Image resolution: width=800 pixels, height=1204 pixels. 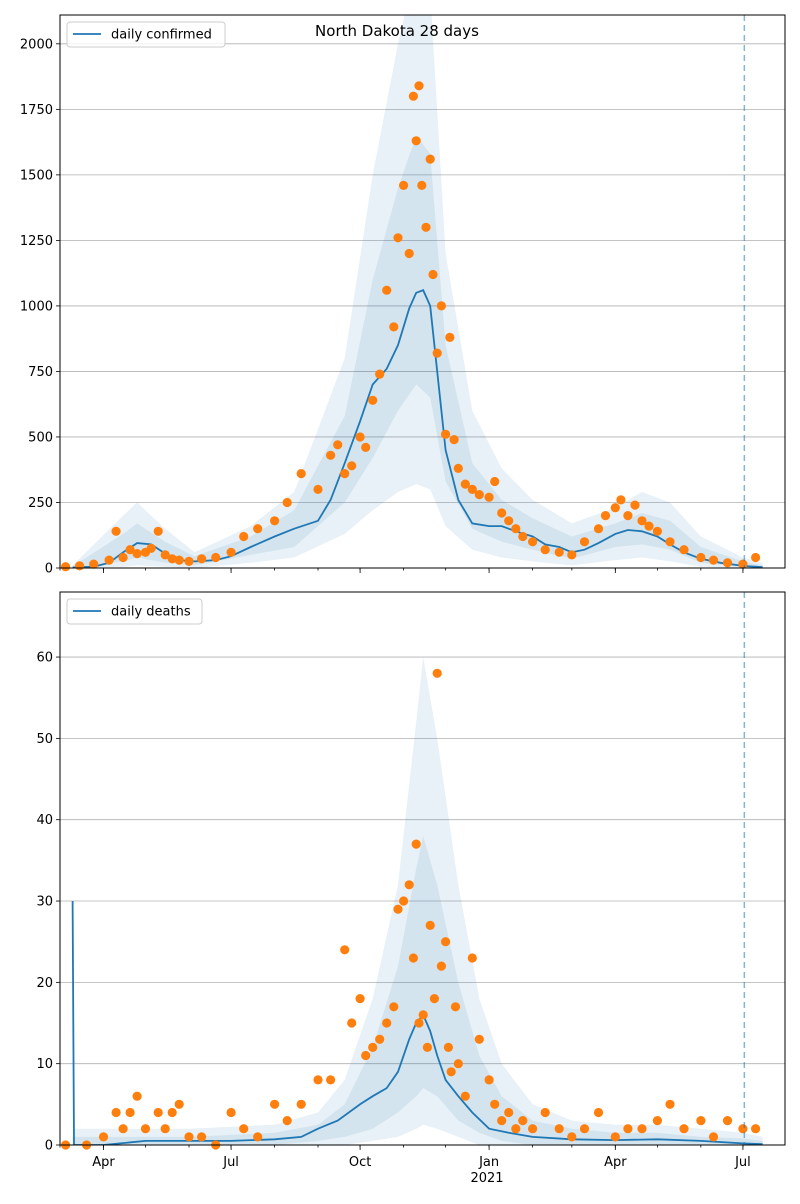 I want to click on figure-title: North Dakota 28 days, so click(x=397, y=31).